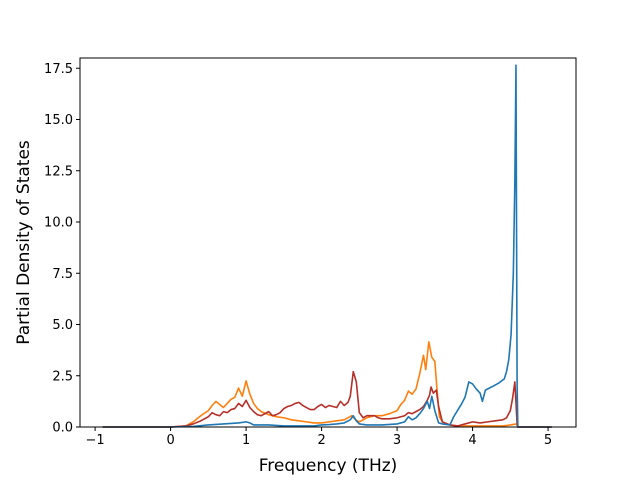  What do you see at coordinates (62, 325) in the screenshot?
I see `y-tick-label: 5.0` at bounding box center [62, 325].